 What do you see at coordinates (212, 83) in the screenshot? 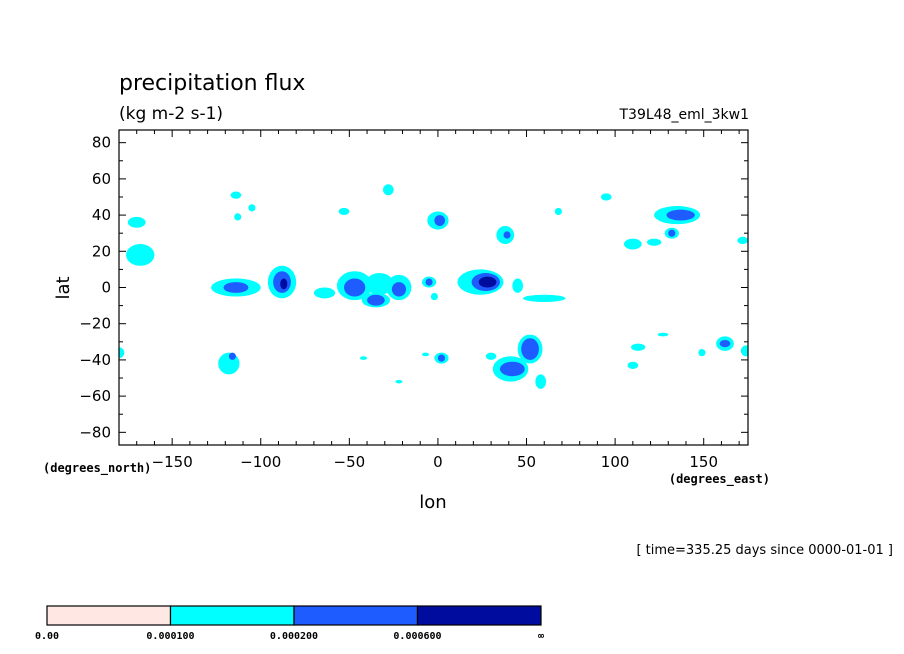
I see `chart-title: precipitation flux` at bounding box center [212, 83].